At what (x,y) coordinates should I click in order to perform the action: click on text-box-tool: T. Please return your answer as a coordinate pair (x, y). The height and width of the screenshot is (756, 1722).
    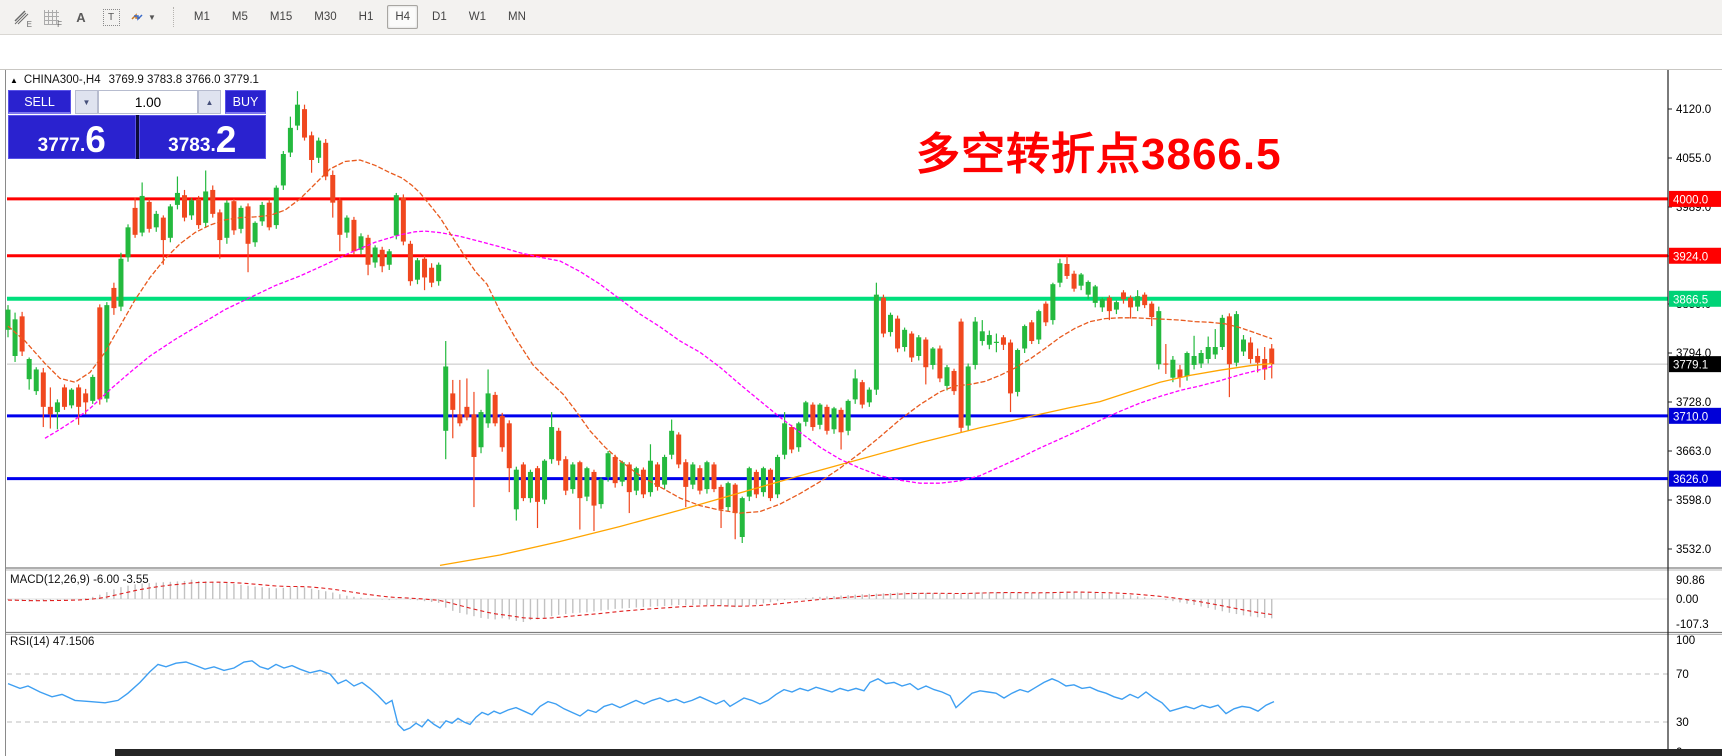
    Looking at the image, I should click on (111, 17).